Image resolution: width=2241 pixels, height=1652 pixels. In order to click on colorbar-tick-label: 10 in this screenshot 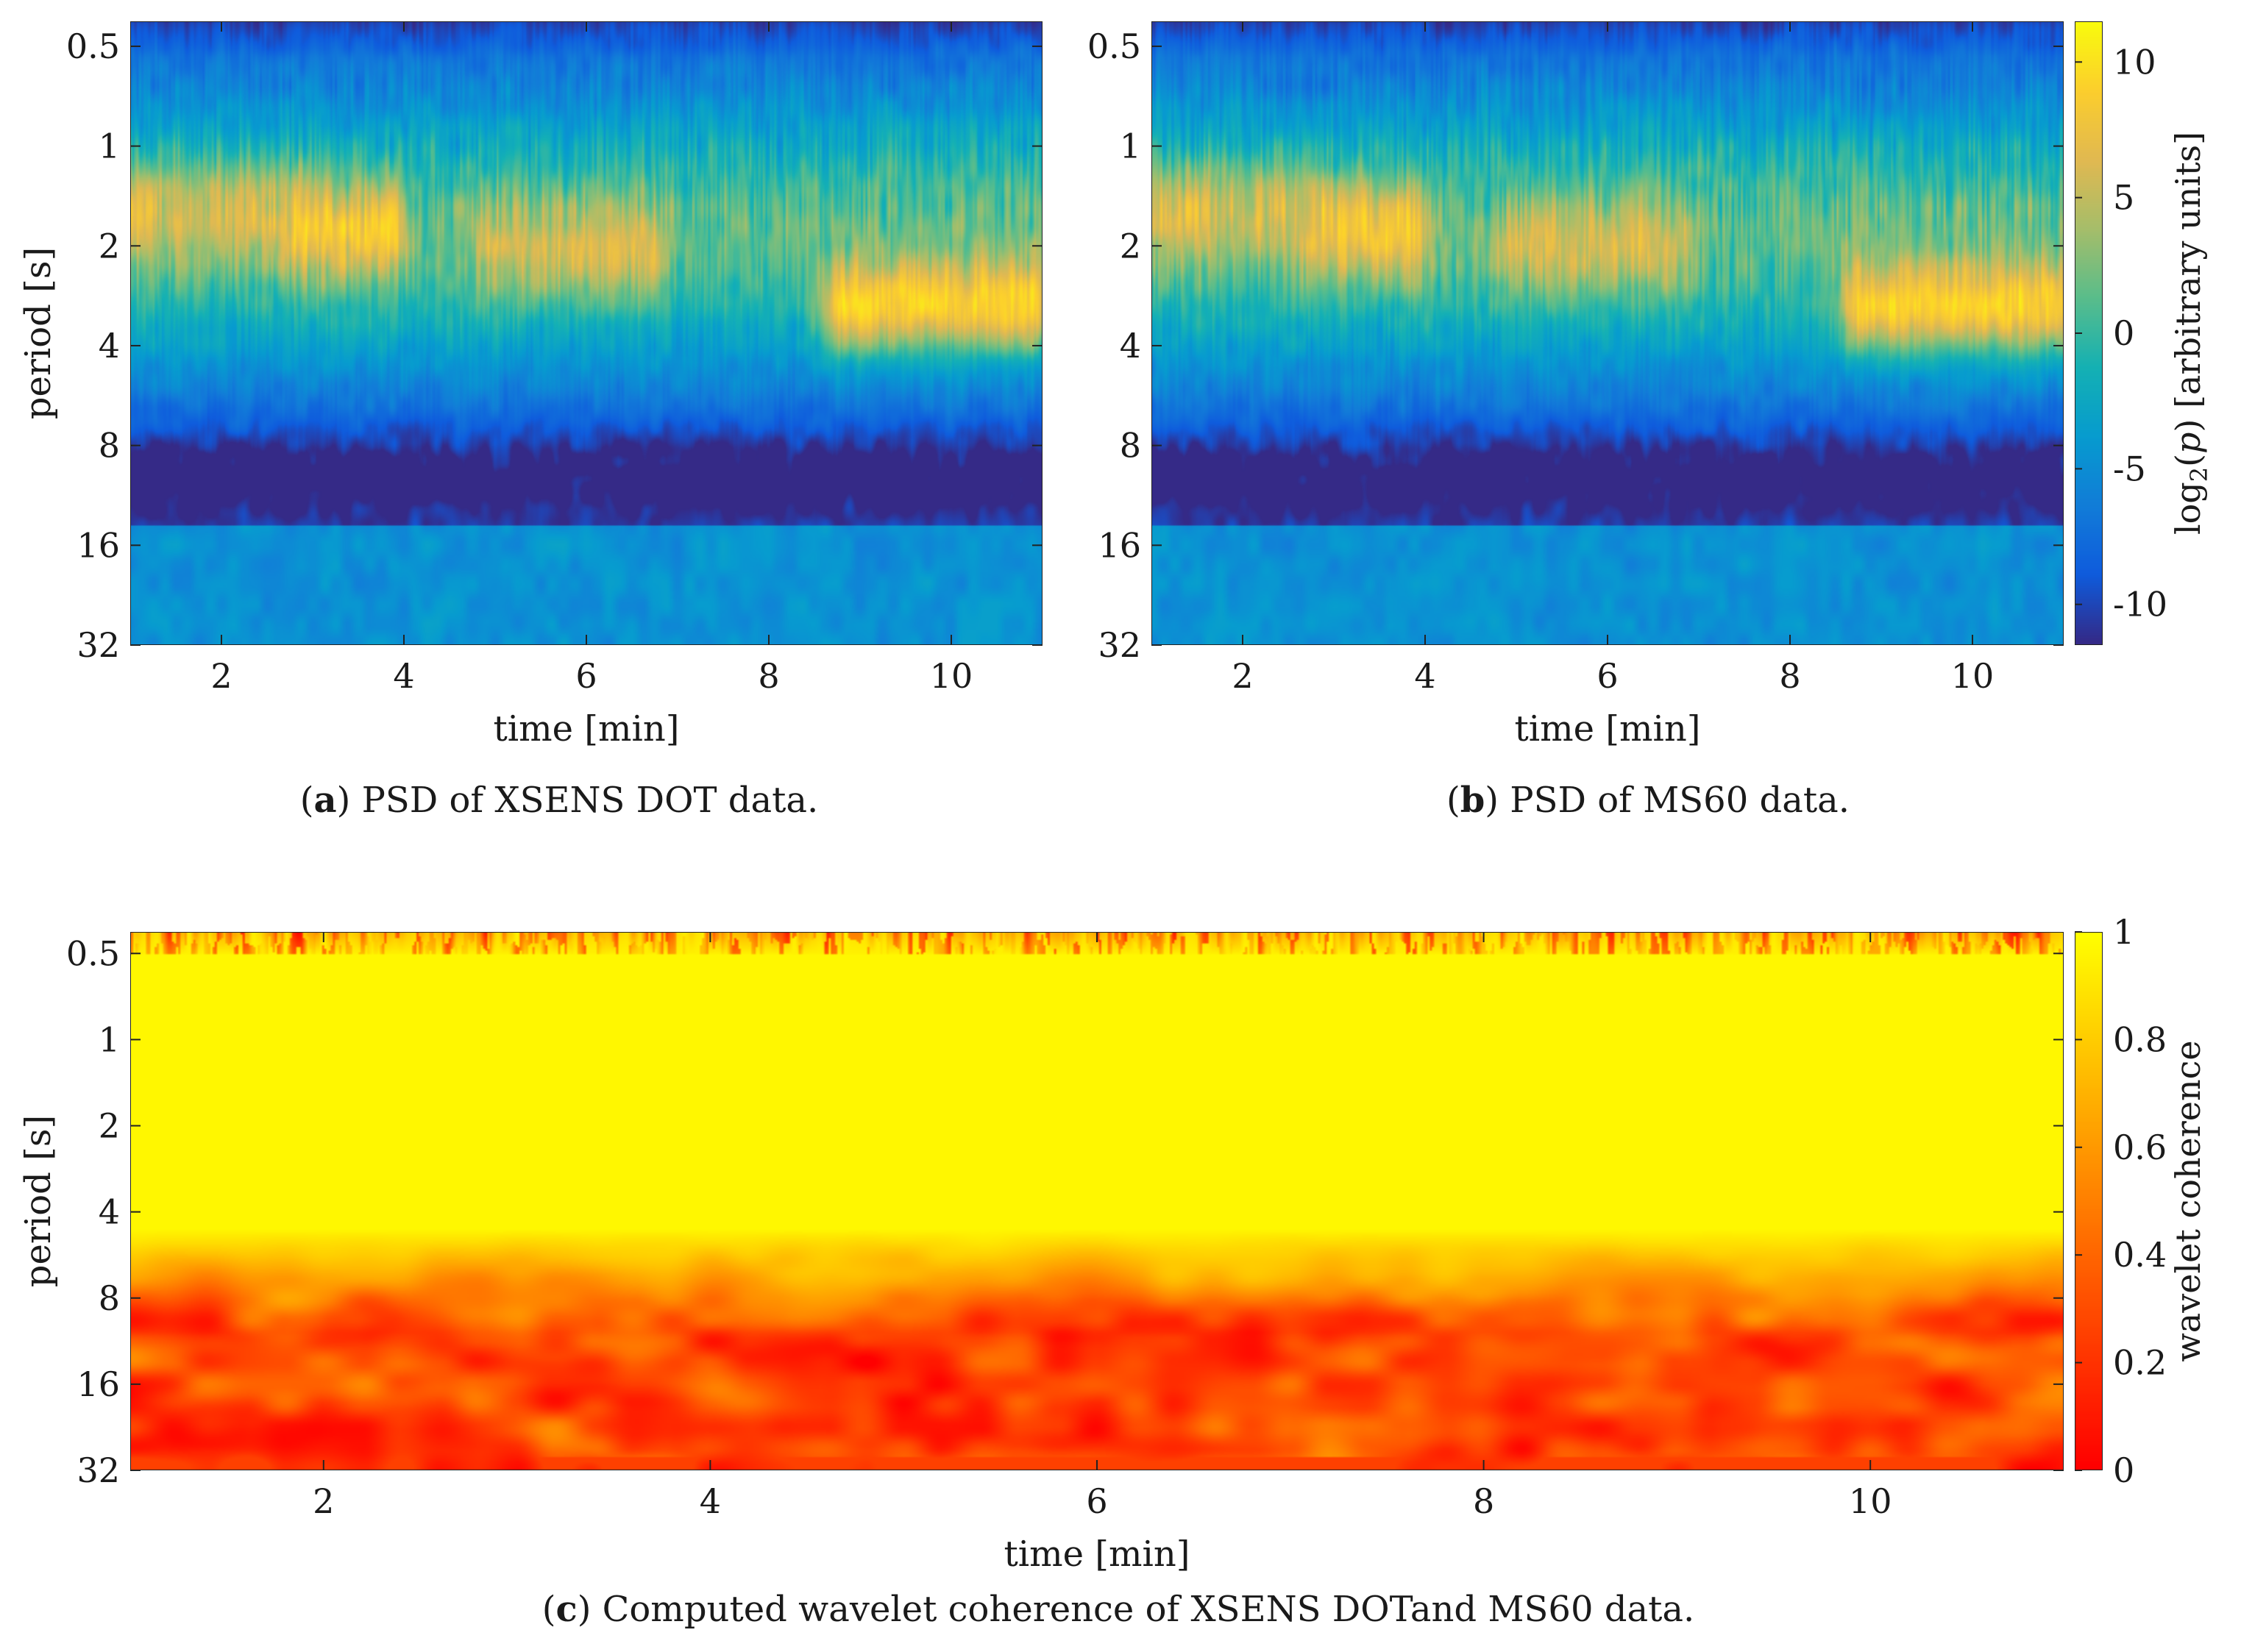, I will do `click(2135, 62)`.